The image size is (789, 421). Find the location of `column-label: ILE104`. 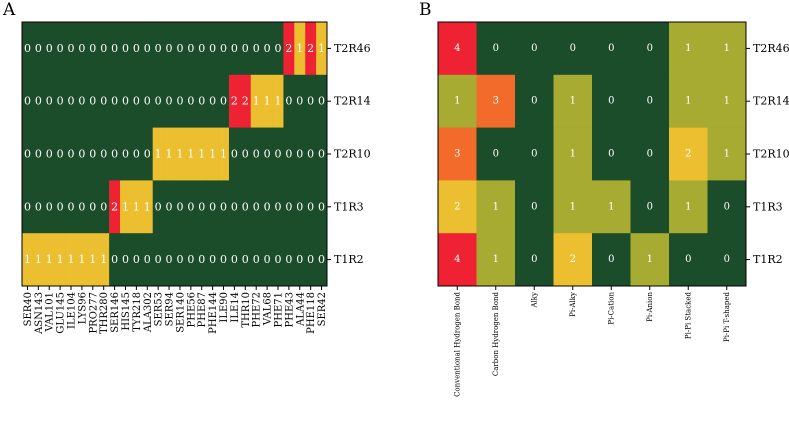

column-label: ILE104 is located at coordinates (72, 310).